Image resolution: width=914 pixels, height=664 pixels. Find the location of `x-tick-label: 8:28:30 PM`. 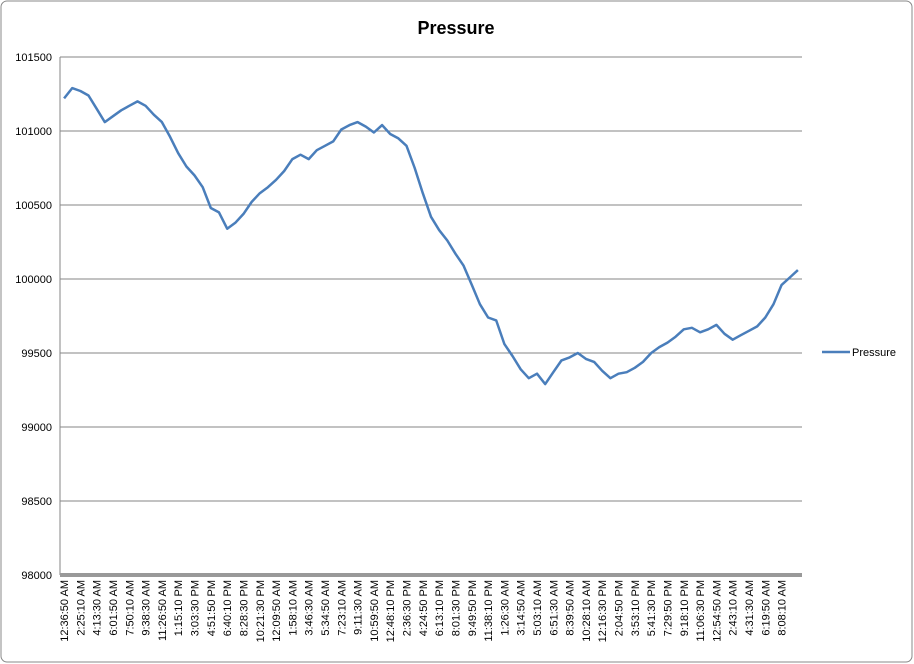

x-tick-label: 8:28:30 PM is located at coordinates (244, 608).